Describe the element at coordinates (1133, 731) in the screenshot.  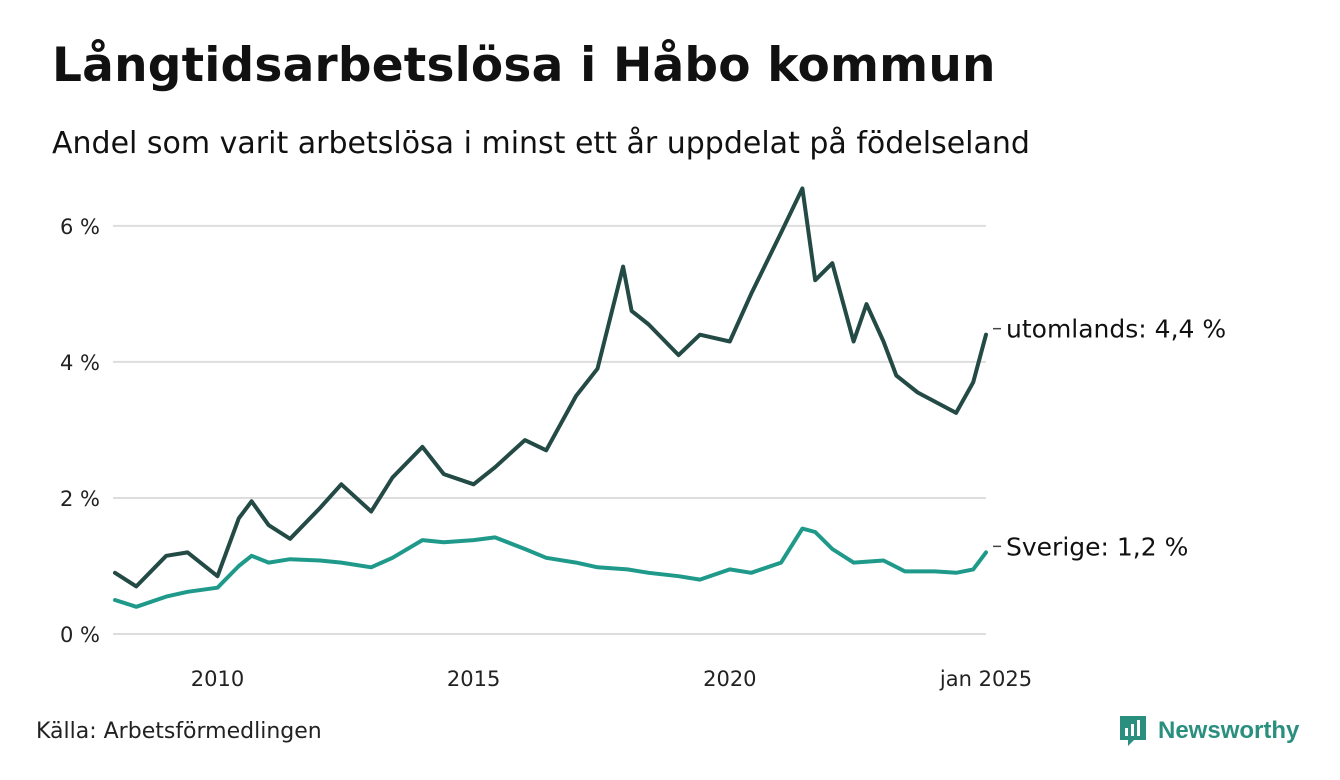
I see `newsworthy-logo-icon` at that location.